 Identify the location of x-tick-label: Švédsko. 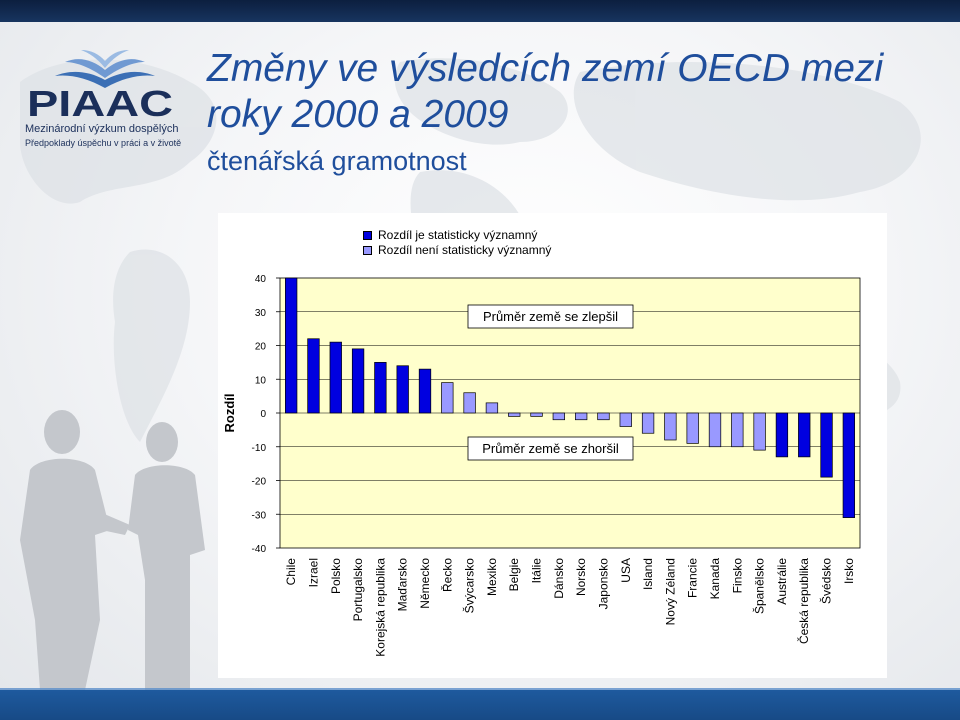
(826, 581).